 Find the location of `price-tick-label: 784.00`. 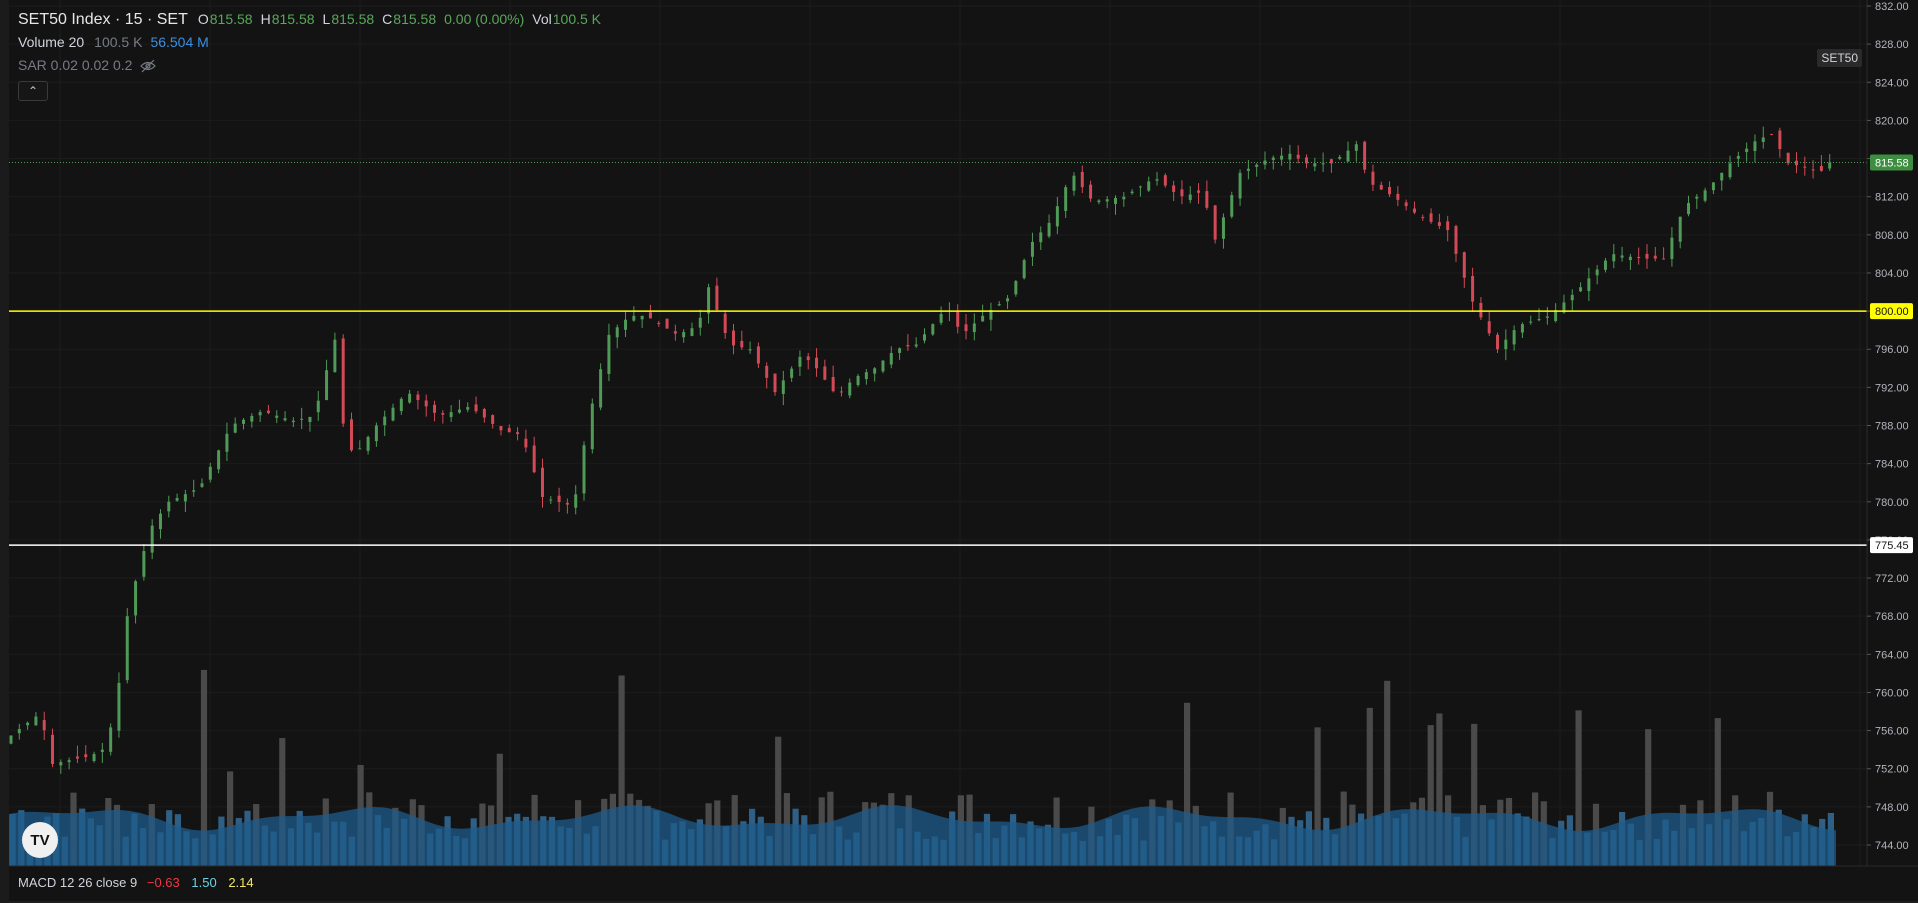

price-tick-label: 784.00 is located at coordinates (1892, 465).